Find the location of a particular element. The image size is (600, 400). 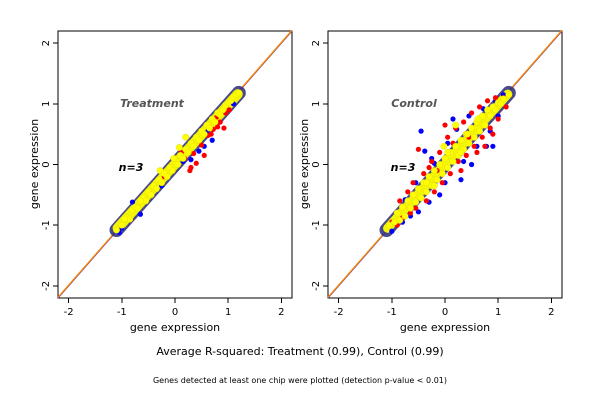

treatment-points is located at coordinates (177, 161).